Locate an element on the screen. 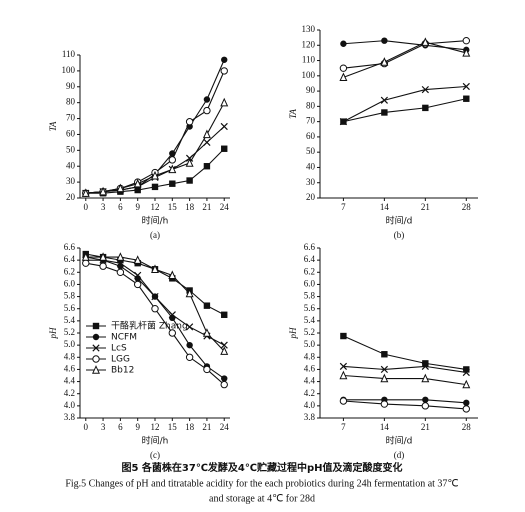 The height and width of the screenshot is (512, 525). y-tick-label: 6.0 is located at coordinates (310, 283).